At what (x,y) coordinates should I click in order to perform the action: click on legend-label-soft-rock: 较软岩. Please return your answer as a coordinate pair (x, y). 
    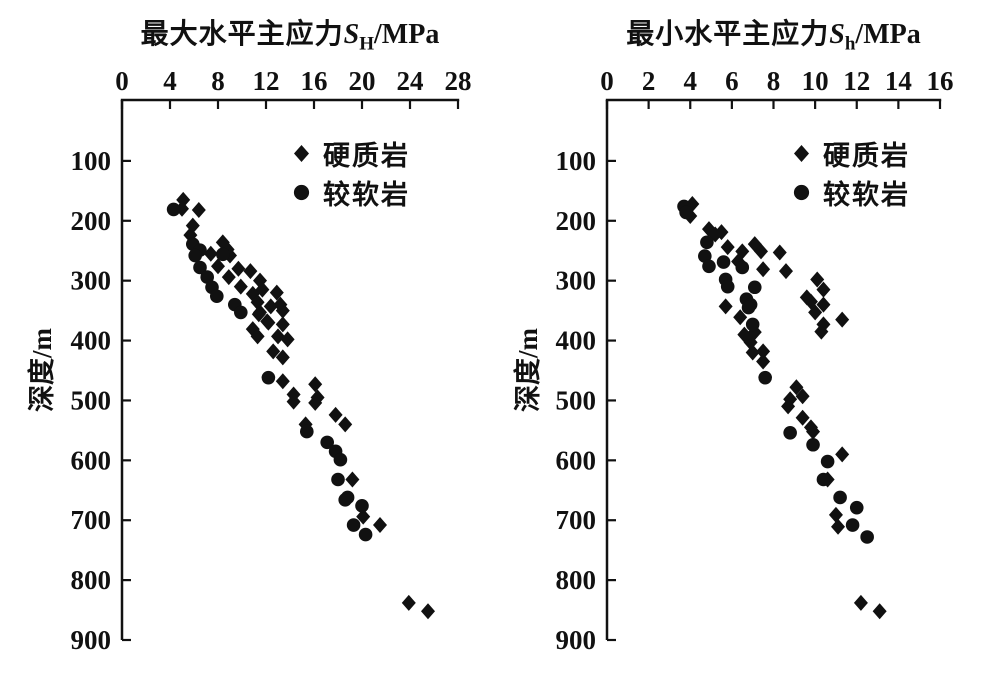
    Looking at the image, I should click on (366, 195).